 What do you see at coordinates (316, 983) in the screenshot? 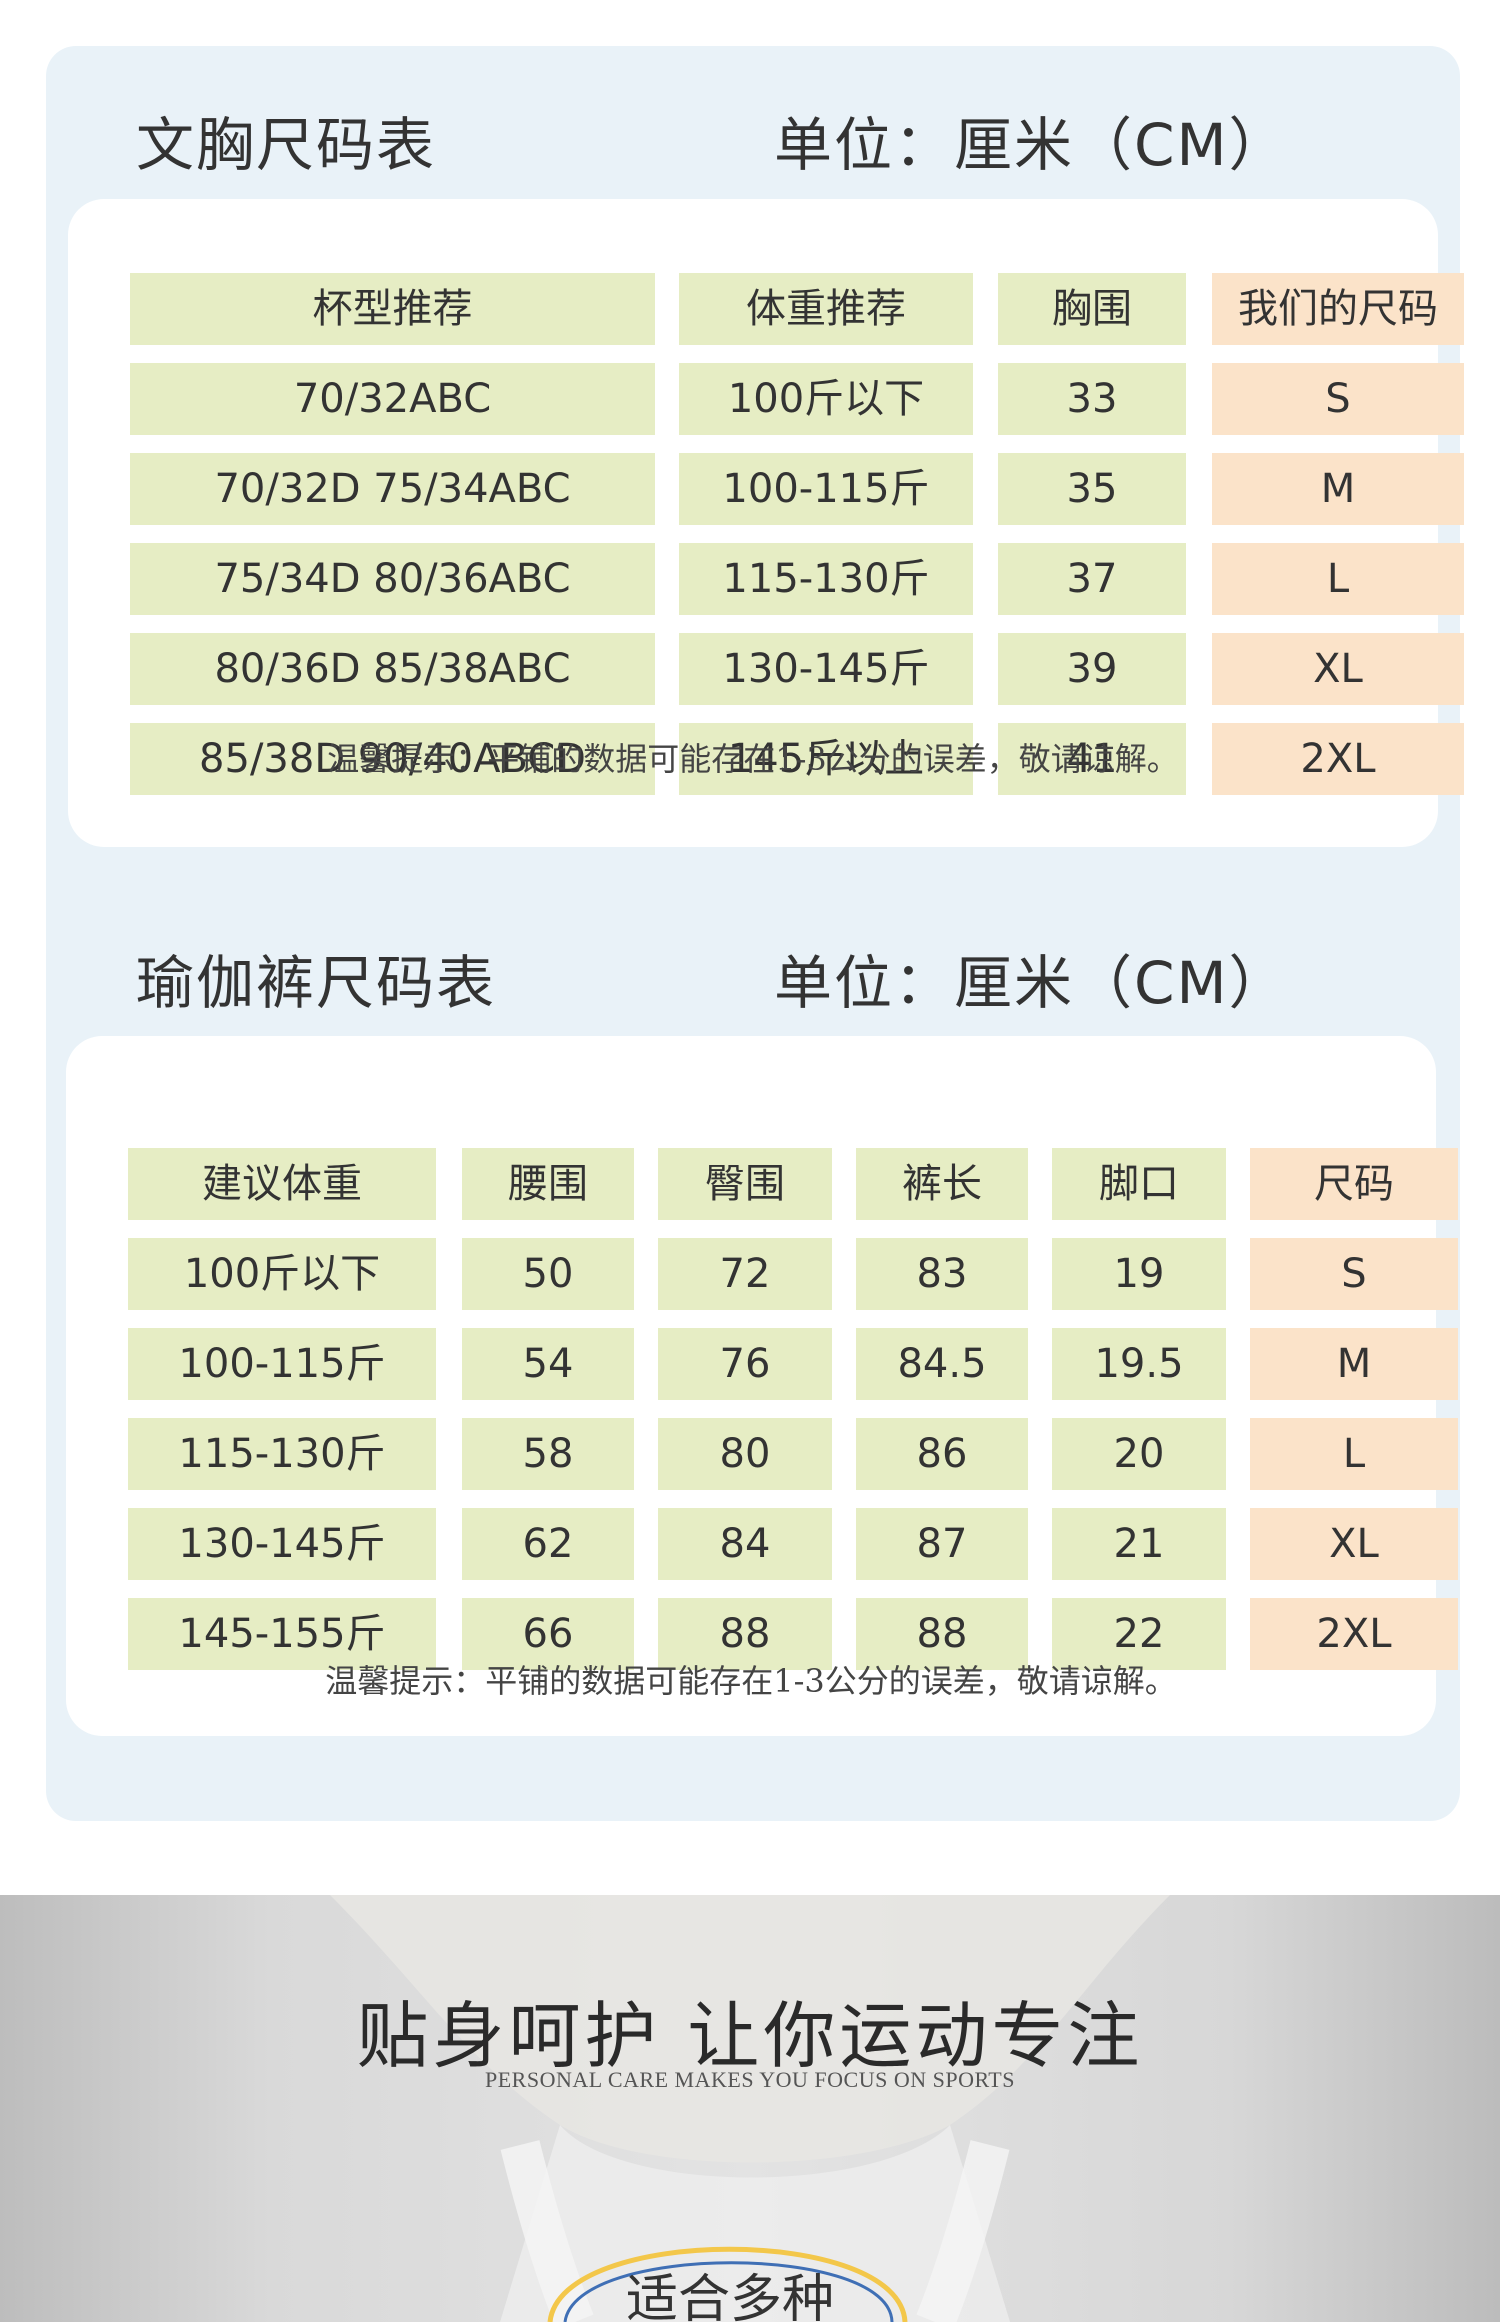
I see `pants-chart-title: 瑜伽裤尺码表` at bounding box center [316, 983].